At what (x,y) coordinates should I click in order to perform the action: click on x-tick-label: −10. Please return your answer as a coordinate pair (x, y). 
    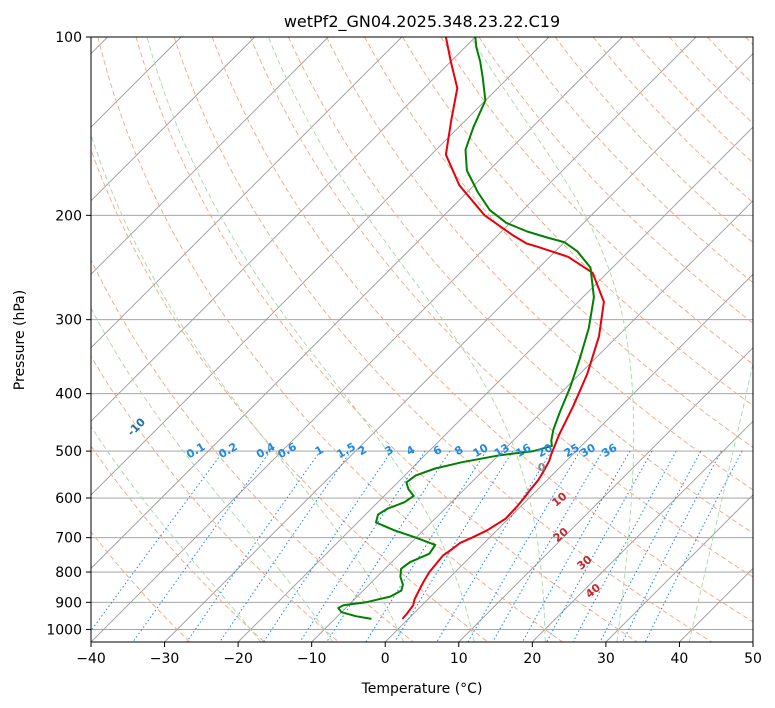
    Looking at the image, I should click on (312, 659).